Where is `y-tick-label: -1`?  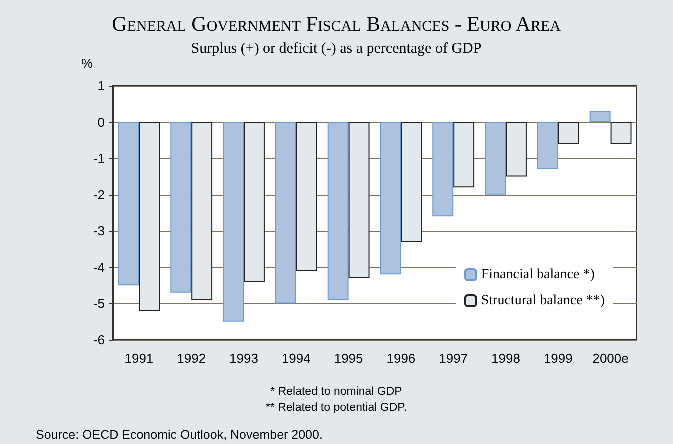
y-tick-label: -1 is located at coordinates (99, 158).